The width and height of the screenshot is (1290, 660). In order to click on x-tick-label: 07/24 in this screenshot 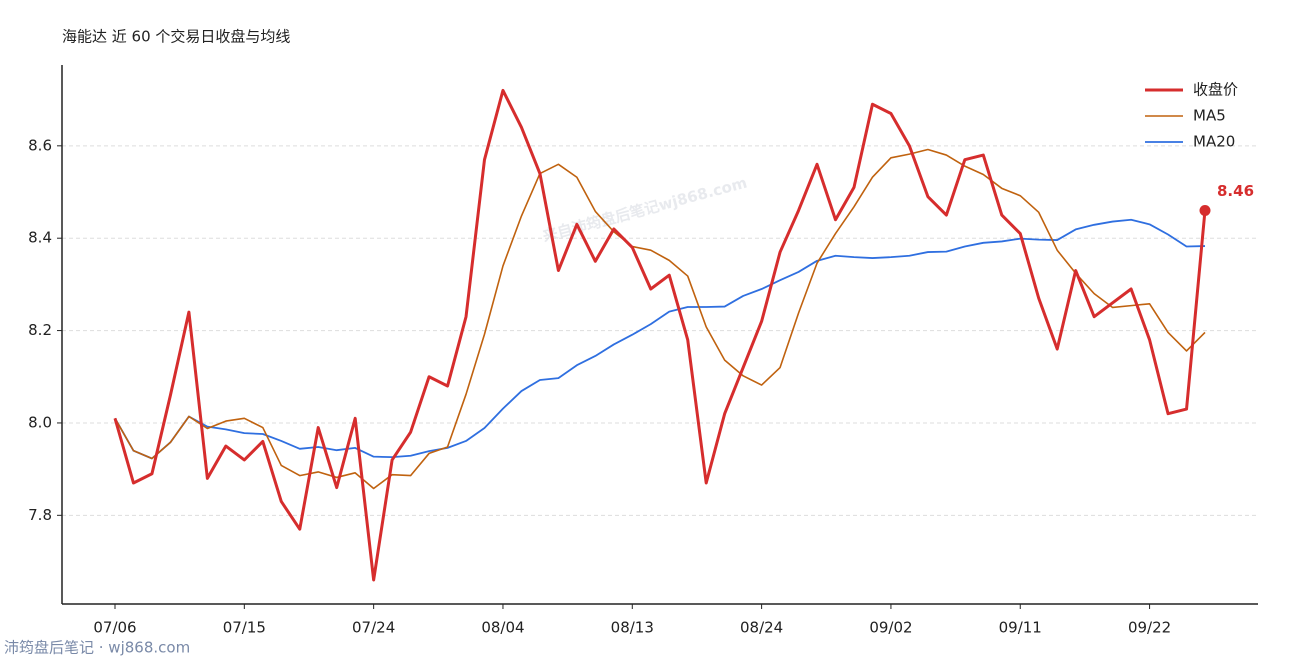, I will do `click(373, 628)`.